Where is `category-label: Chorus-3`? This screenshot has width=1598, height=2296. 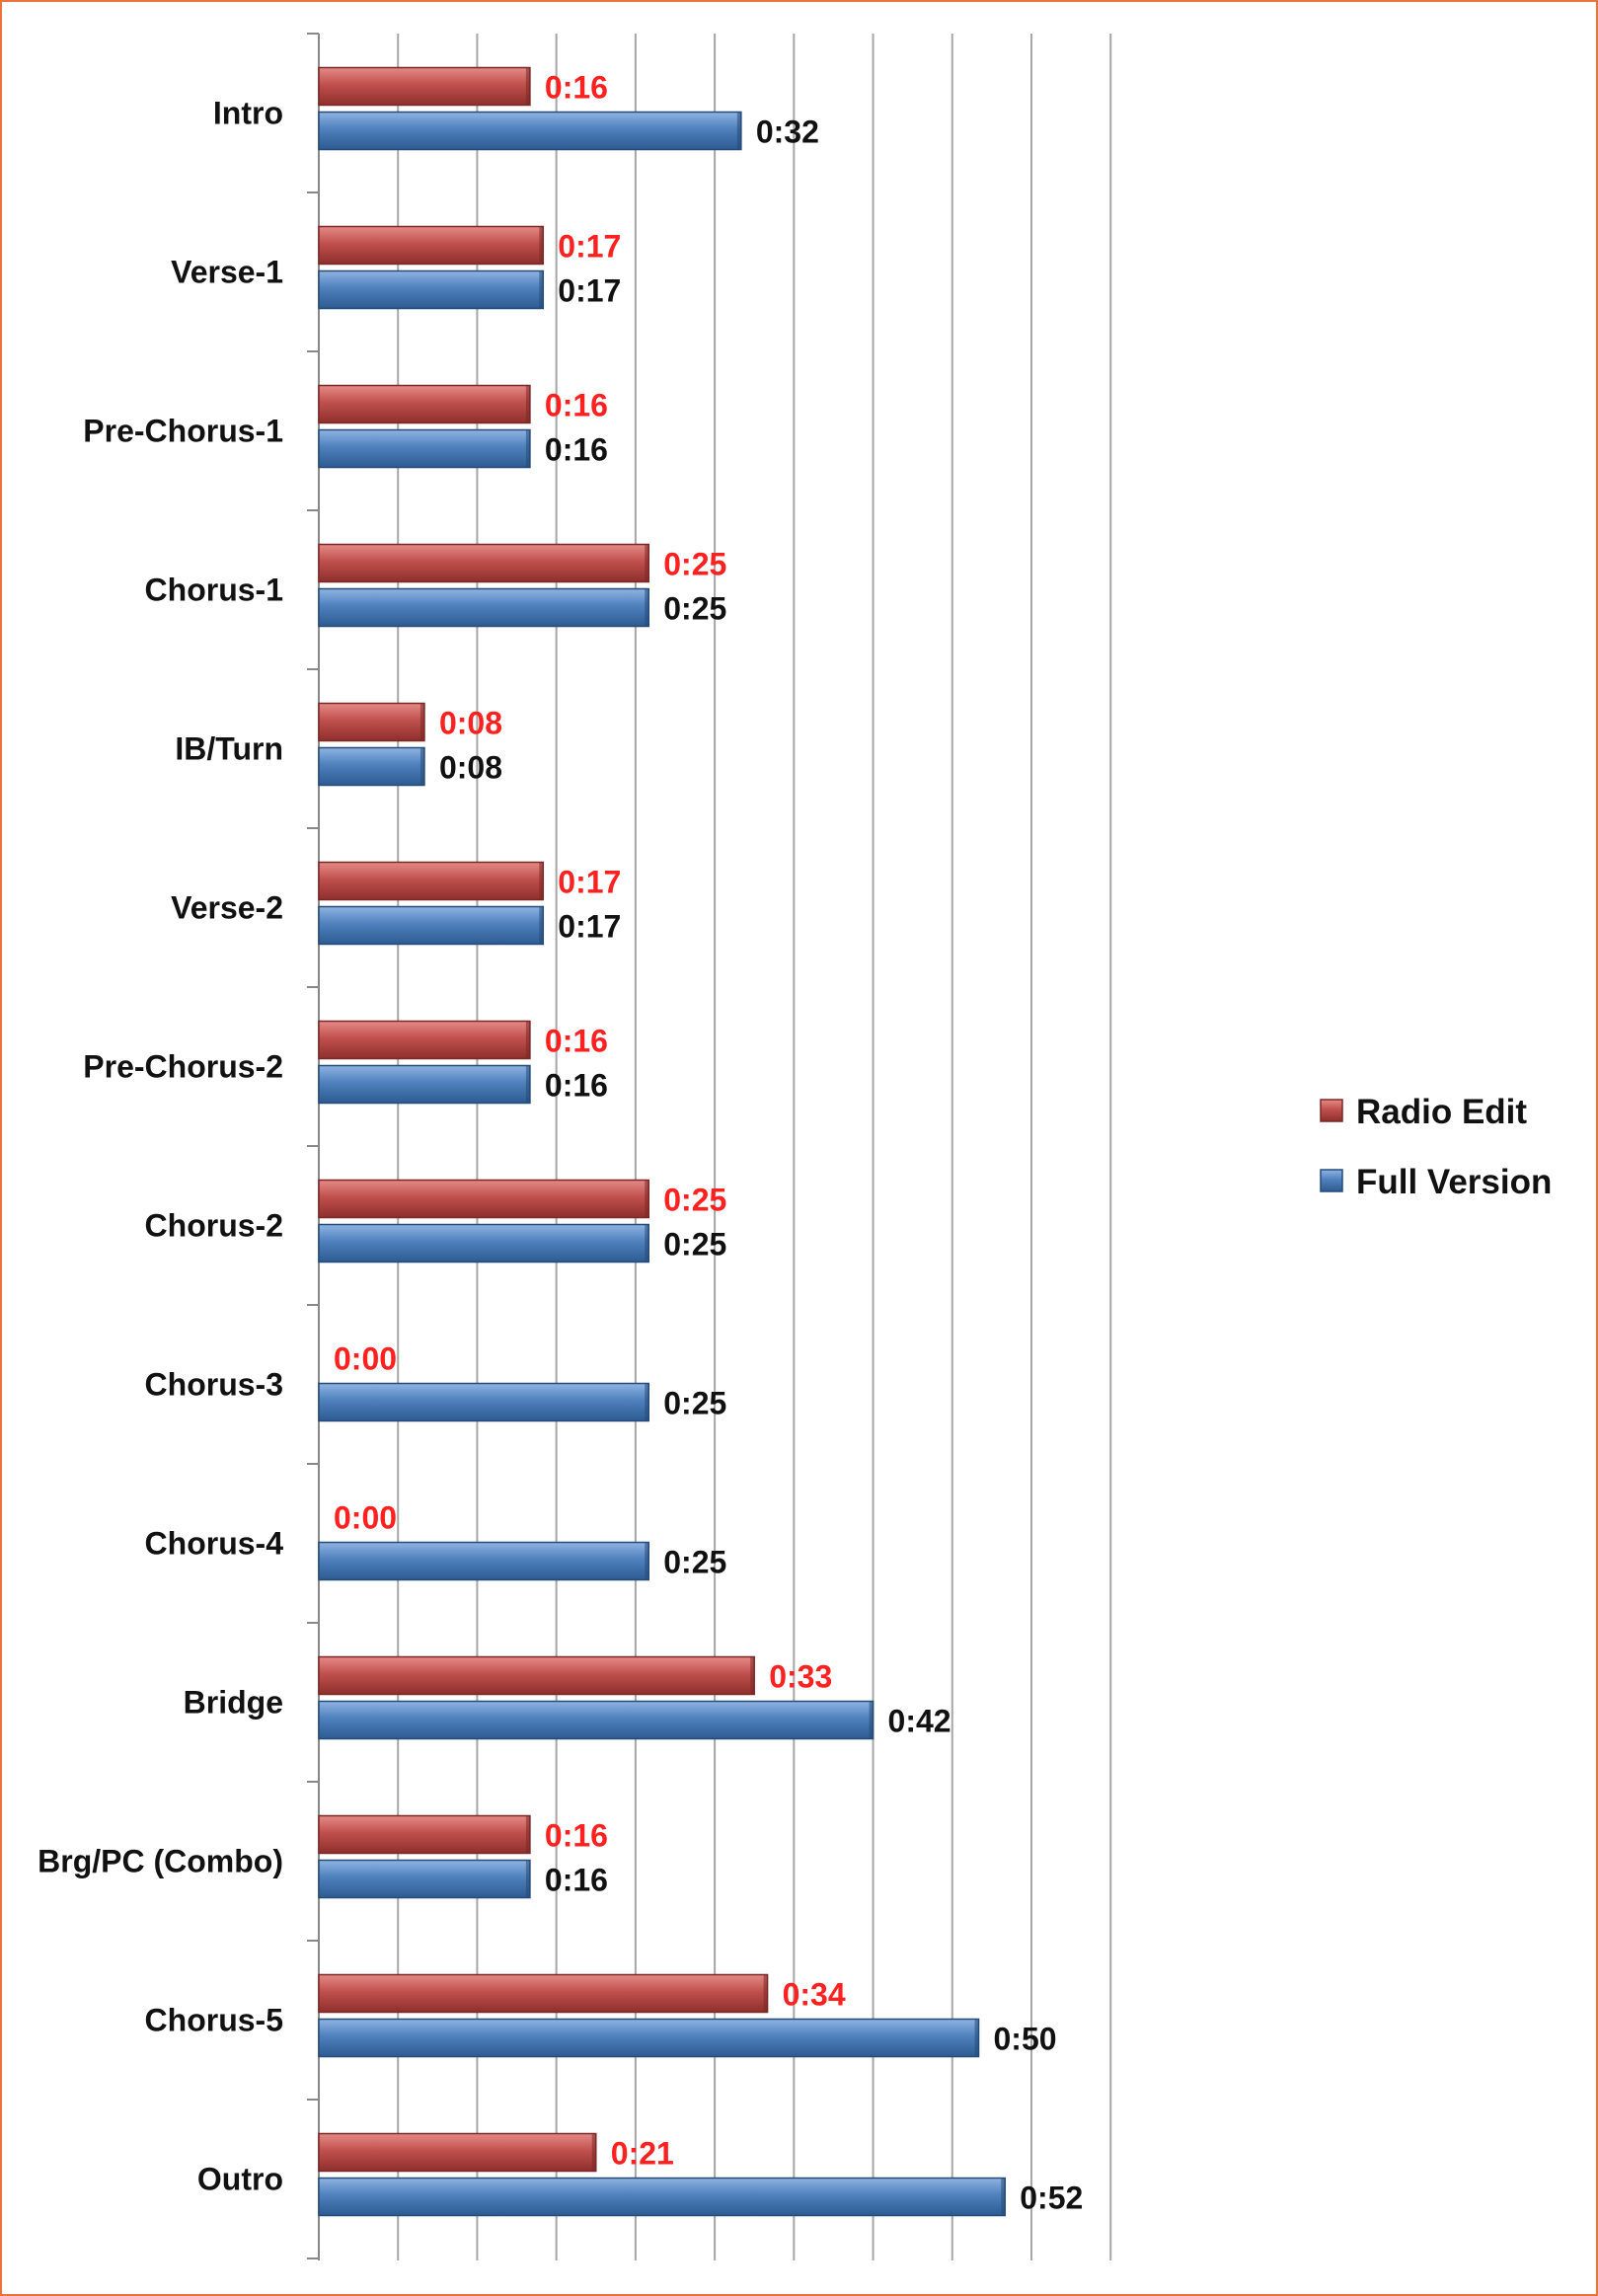 category-label: Chorus-3 is located at coordinates (214, 1385).